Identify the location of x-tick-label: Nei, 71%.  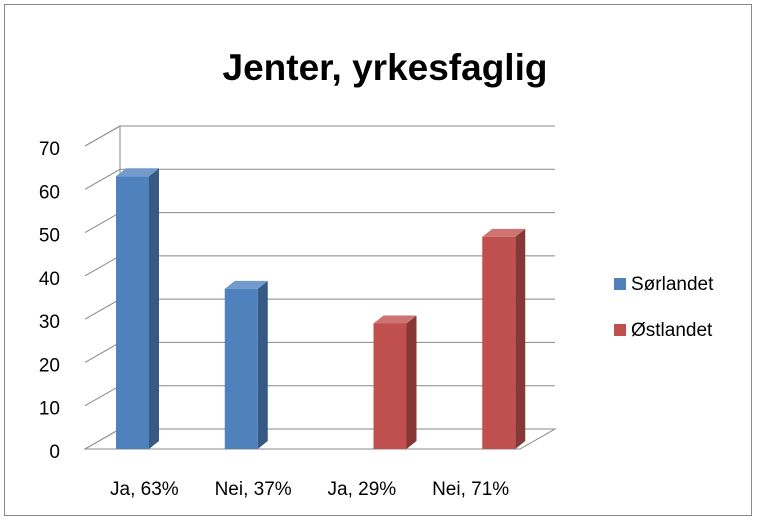
(470, 489).